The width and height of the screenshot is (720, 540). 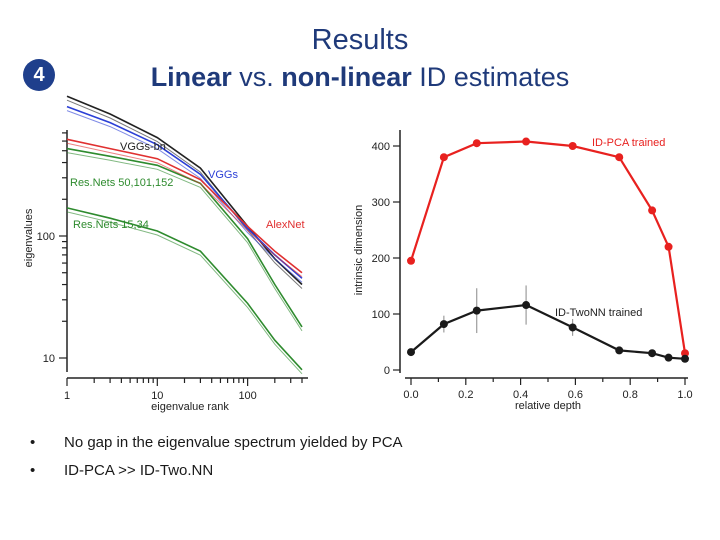 I want to click on right-x-tick-label: 1.0, so click(x=684, y=395).